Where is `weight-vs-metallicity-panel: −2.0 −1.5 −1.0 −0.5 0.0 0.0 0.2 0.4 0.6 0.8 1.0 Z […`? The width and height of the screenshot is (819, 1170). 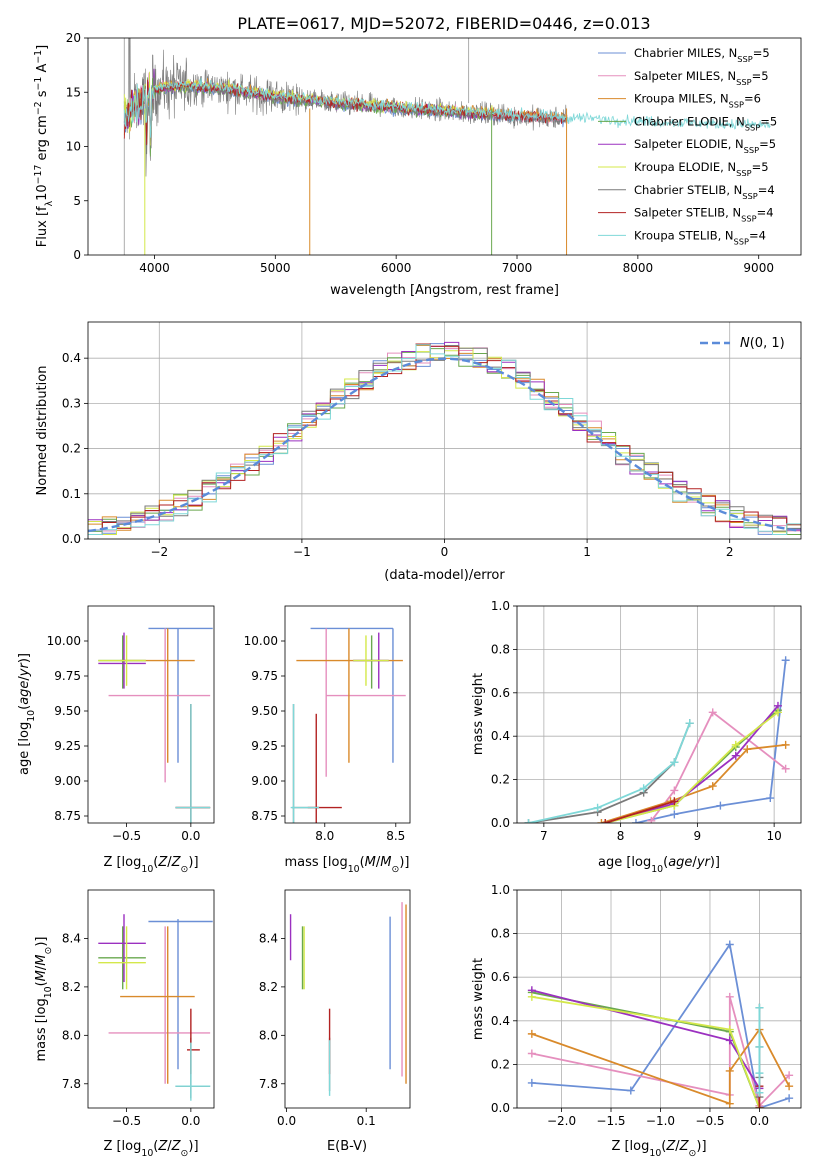 weight-vs-metallicity-panel: −2.0 −1.5 −1.0 −0.5 0.0 0.0 0.2 0.4 0.6 0.8 1.0 Z [… is located at coordinates (636, 1021).